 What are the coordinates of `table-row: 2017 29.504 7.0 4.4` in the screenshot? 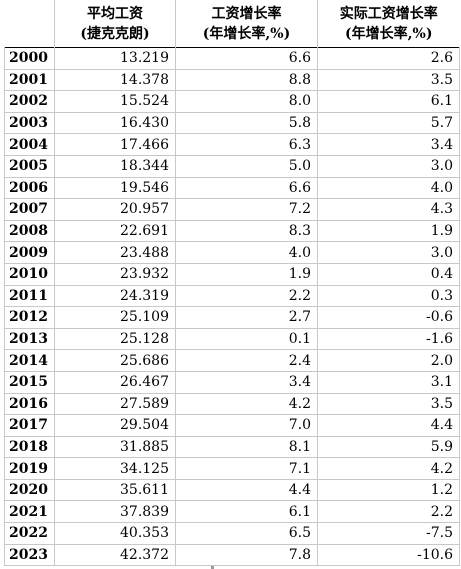 It's located at (232, 425).